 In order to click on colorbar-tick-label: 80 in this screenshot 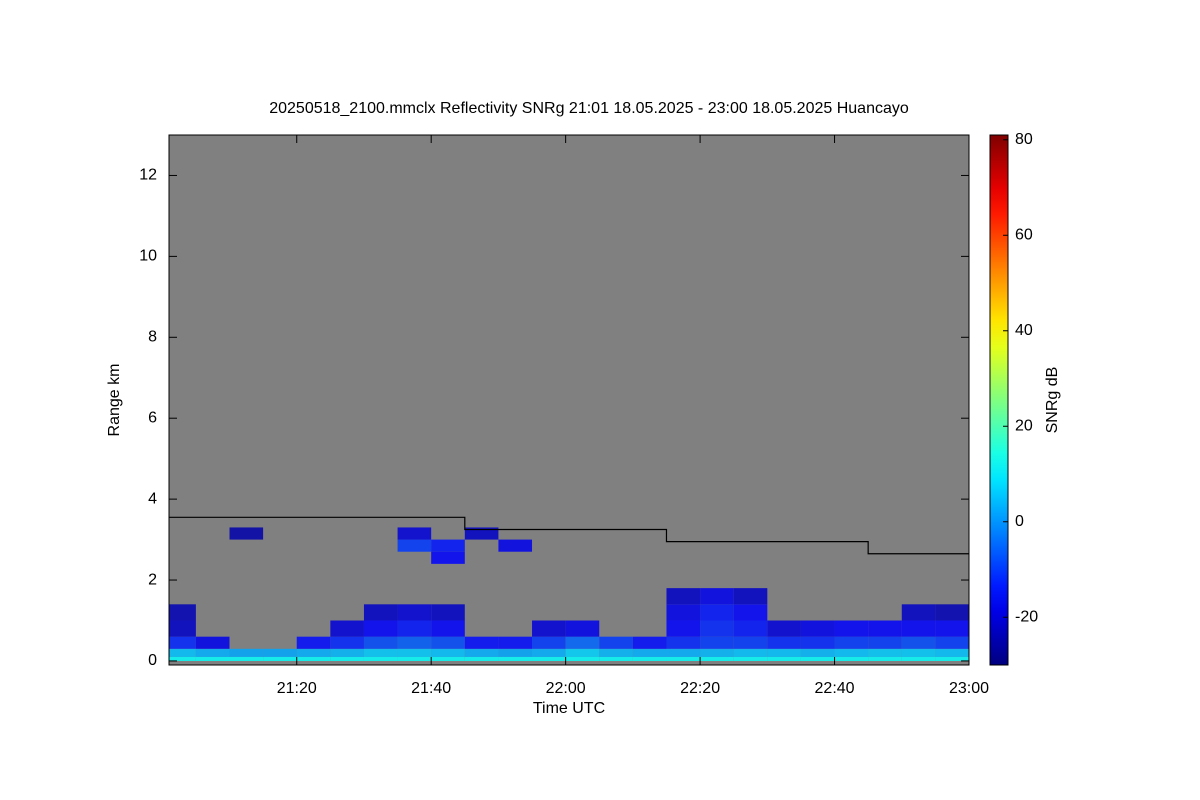, I will do `click(1024, 139)`.